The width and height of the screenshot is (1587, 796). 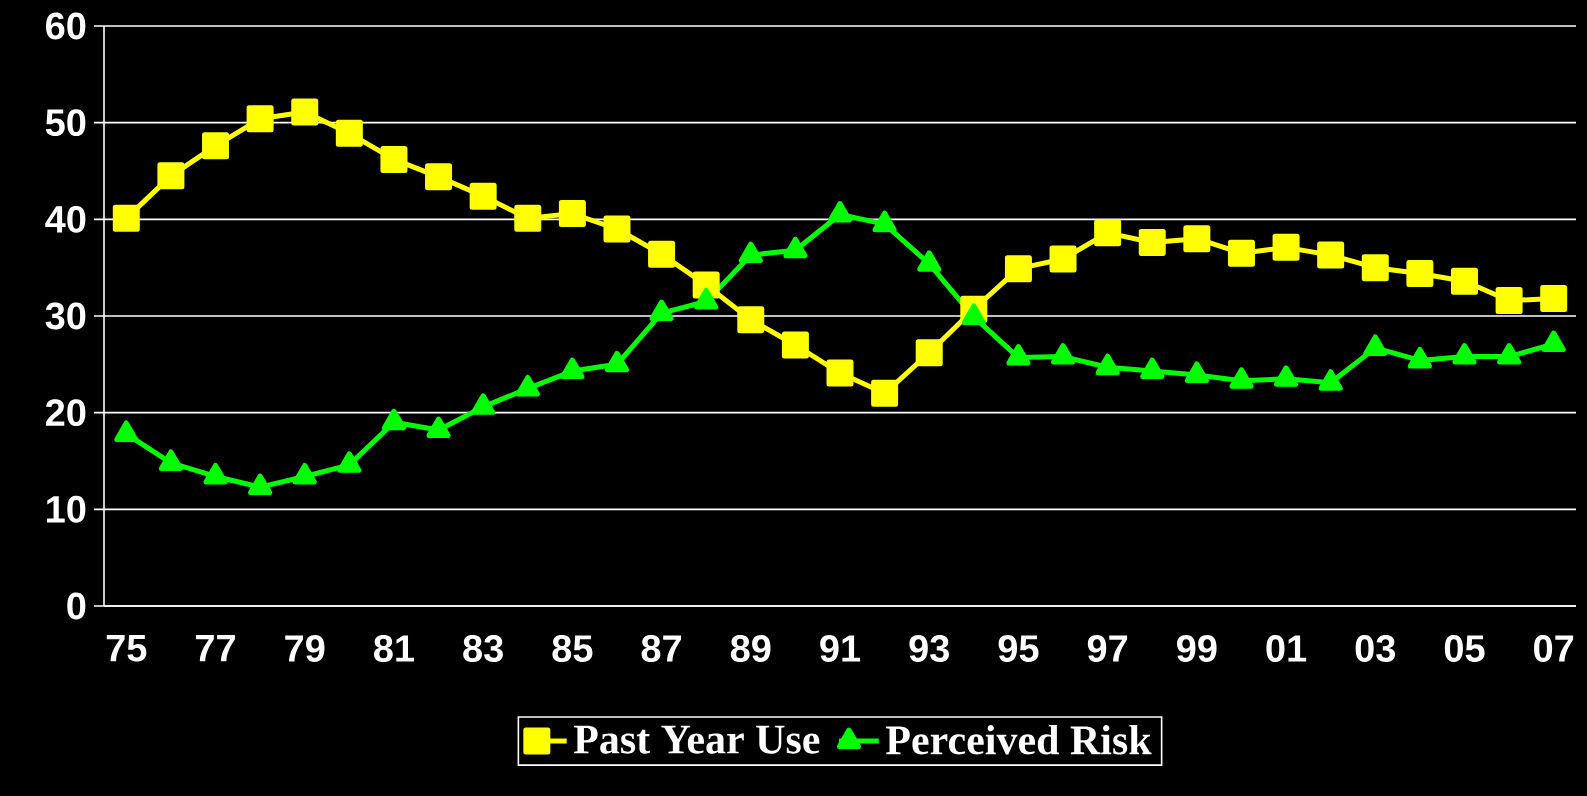 What do you see at coordinates (65, 316) in the screenshot?
I see `y-tick-label: 30` at bounding box center [65, 316].